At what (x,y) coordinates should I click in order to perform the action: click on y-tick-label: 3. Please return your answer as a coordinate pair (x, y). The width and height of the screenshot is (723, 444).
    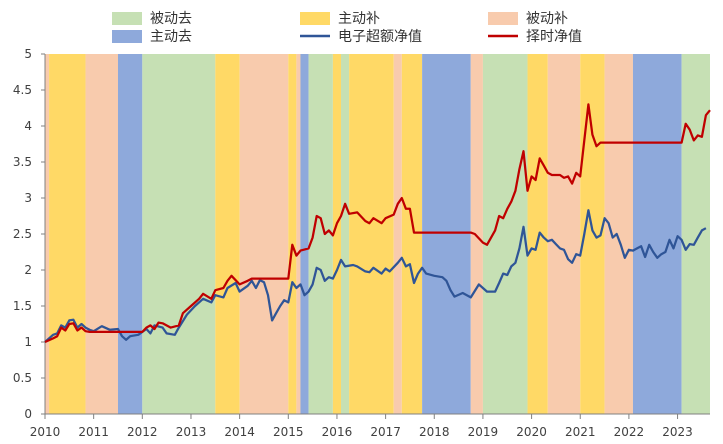
    Looking at the image, I should click on (28, 198).